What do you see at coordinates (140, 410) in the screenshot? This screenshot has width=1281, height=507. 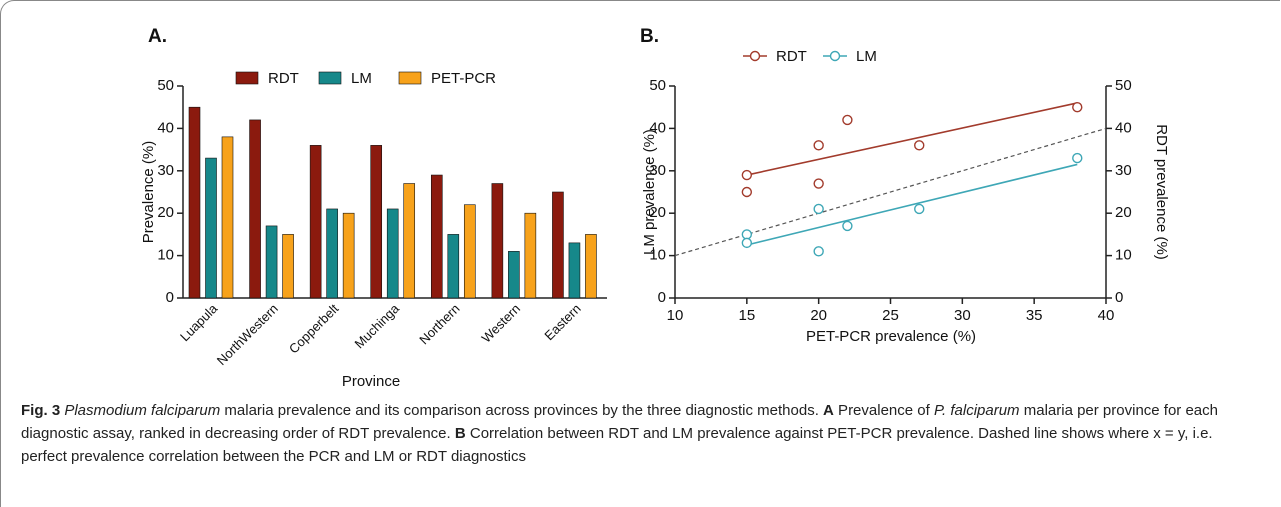 I see `caption-text: Plasmodium falciparum` at bounding box center [140, 410].